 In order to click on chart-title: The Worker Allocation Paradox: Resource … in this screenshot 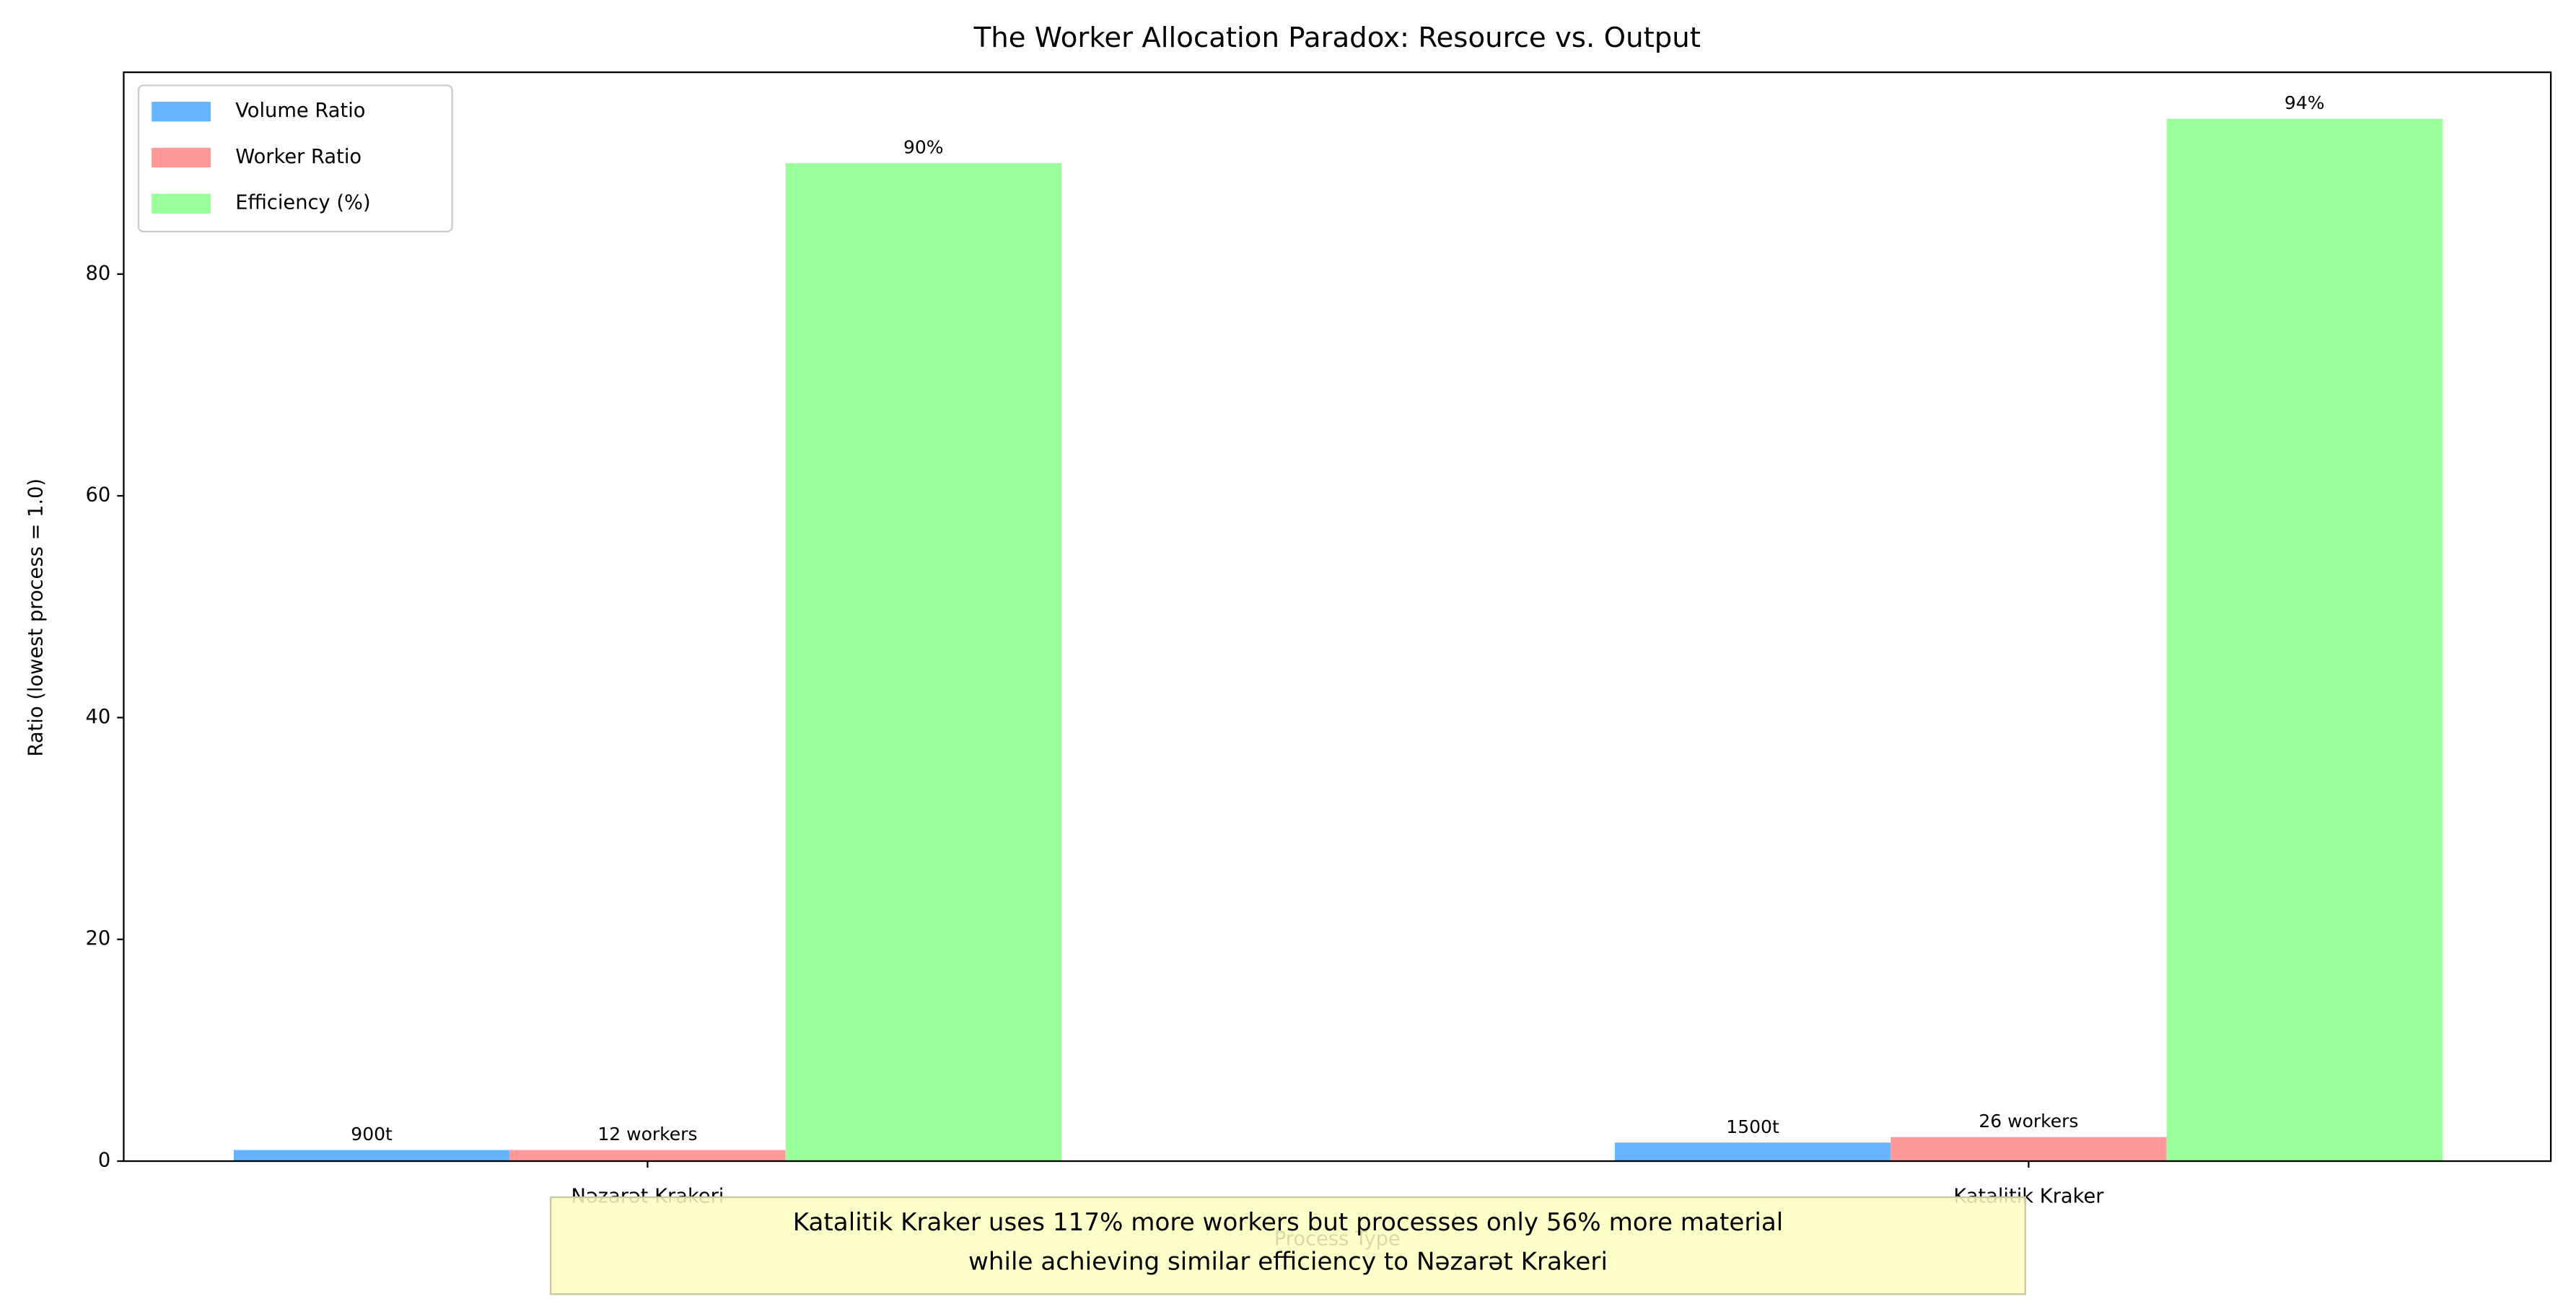, I will do `click(1337, 38)`.